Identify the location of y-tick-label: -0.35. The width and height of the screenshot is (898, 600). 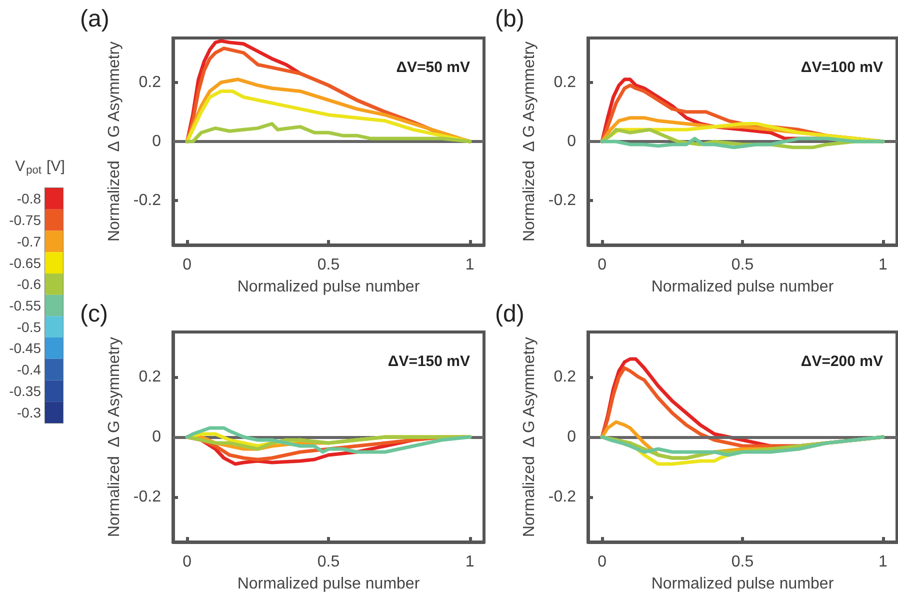
(25, 390).